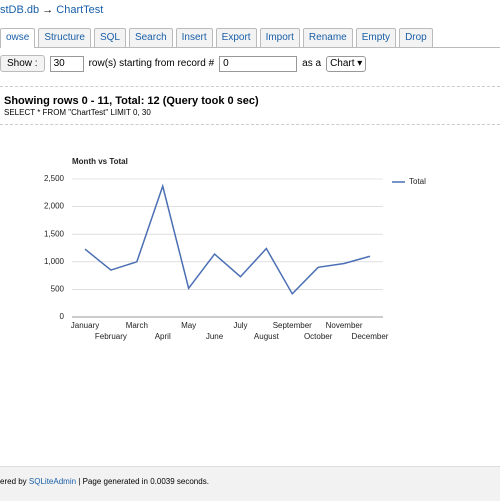 This screenshot has width=500, height=501. I want to click on tab: owse, so click(18, 38).